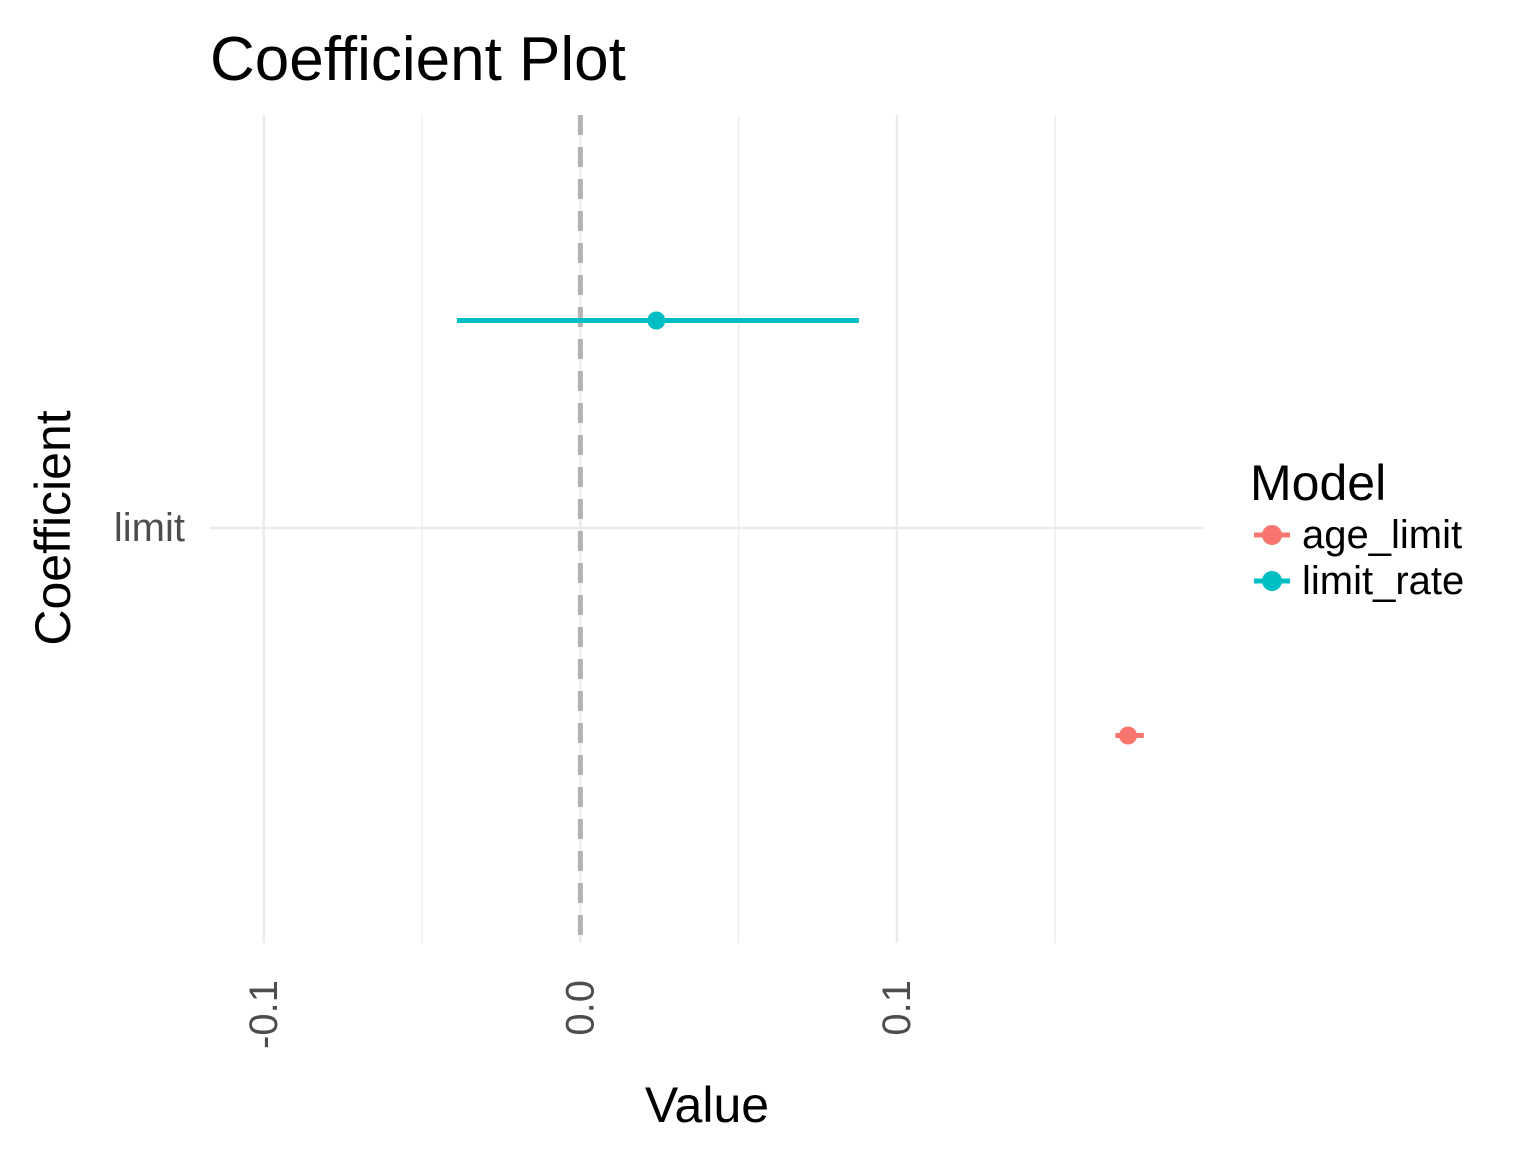 The image size is (1536, 1152). I want to click on x-axis-label: Value, so click(707, 1105).